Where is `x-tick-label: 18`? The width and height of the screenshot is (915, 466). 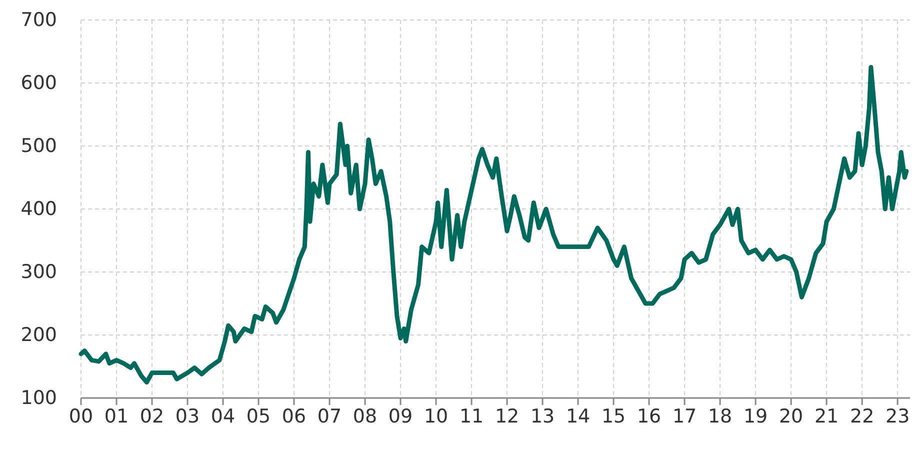 x-tick-label: 18 is located at coordinates (720, 416).